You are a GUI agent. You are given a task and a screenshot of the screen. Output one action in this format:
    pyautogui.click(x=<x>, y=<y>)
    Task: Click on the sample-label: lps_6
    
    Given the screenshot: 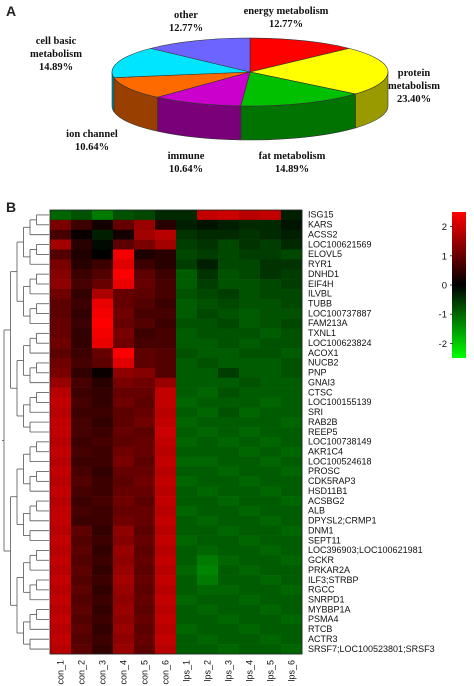 What is the action you would take?
    pyautogui.click(x=292, y=671)
    